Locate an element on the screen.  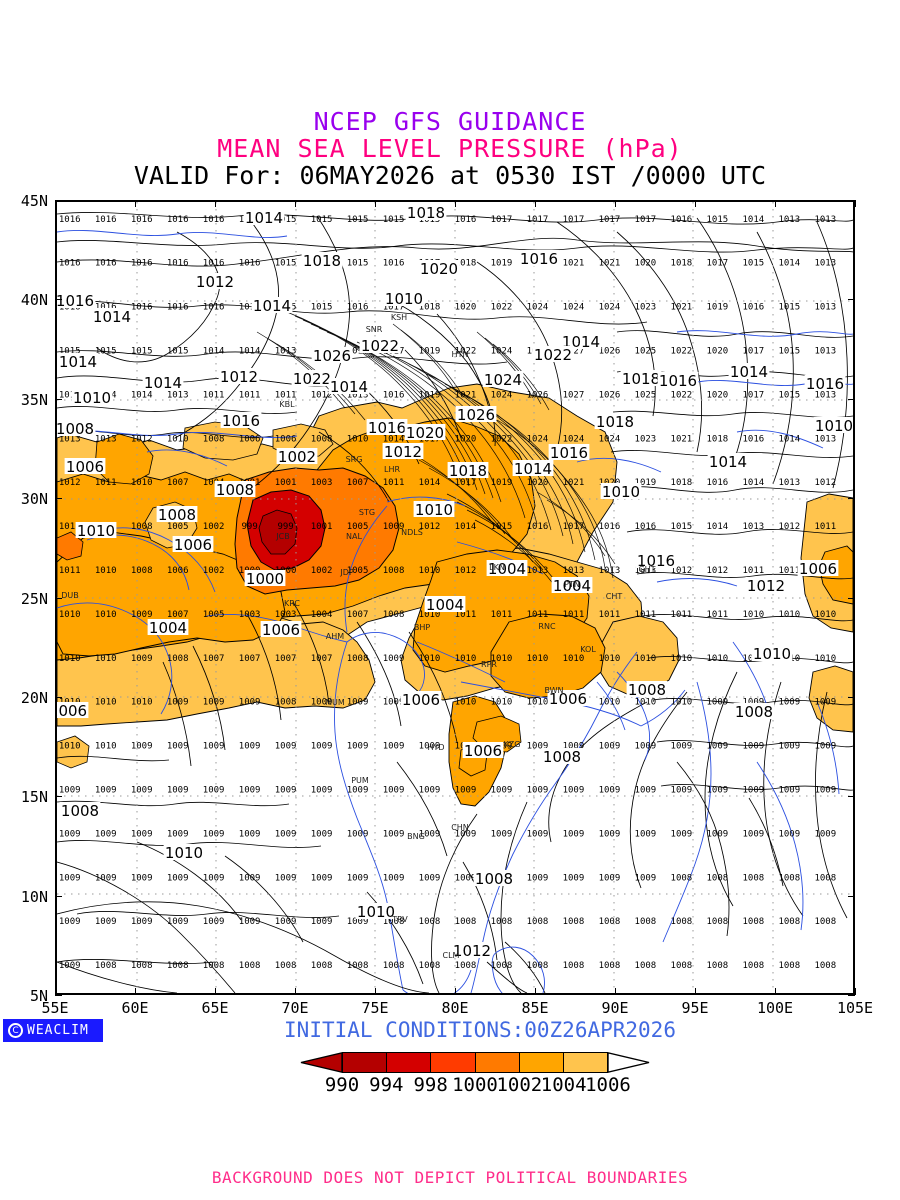
city-label-kbl: KBL is located at coordinates (287, 404).